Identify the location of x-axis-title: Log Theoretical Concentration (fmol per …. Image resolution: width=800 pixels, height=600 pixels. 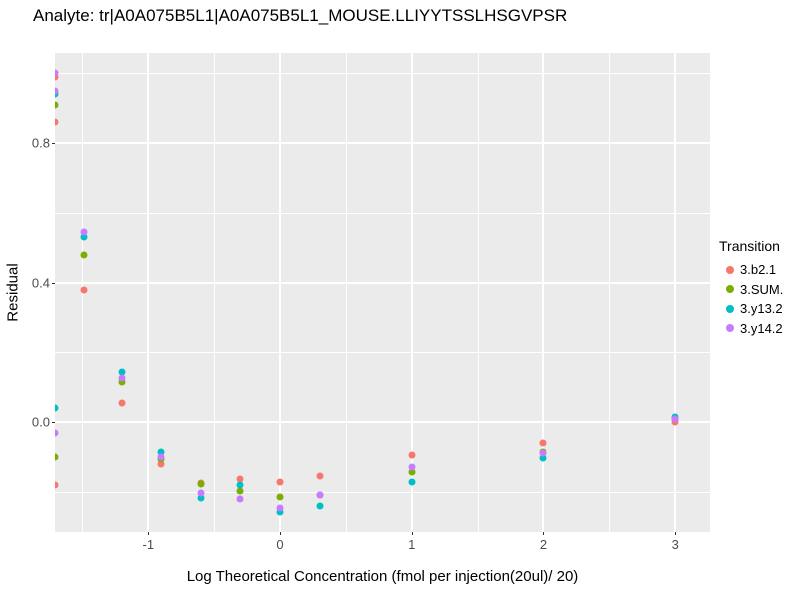
(382, 576).